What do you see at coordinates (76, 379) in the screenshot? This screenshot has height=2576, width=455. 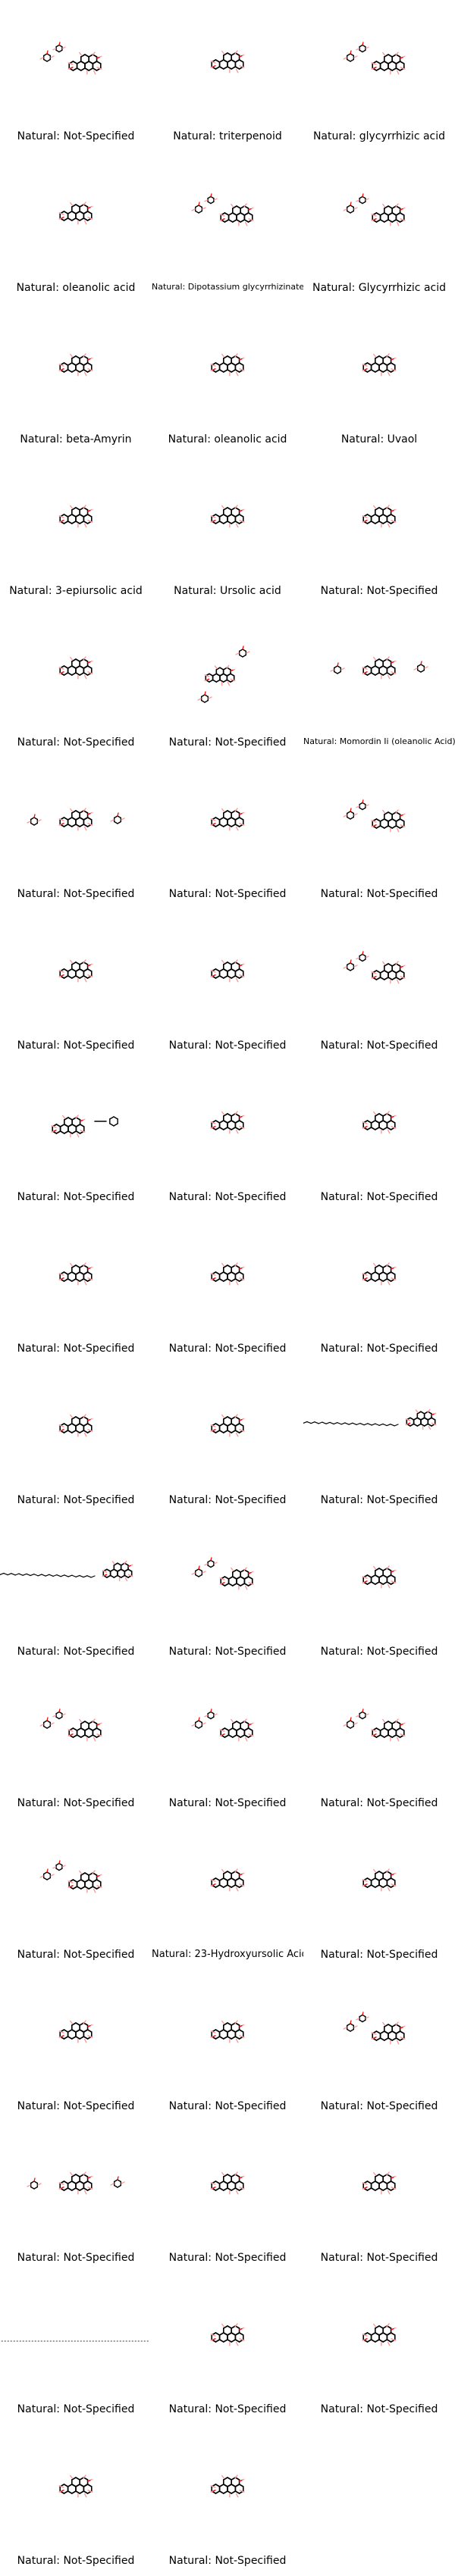 I see `molecule-cell: Natural: beta-Amyrin` at bounding box center [76, 379].